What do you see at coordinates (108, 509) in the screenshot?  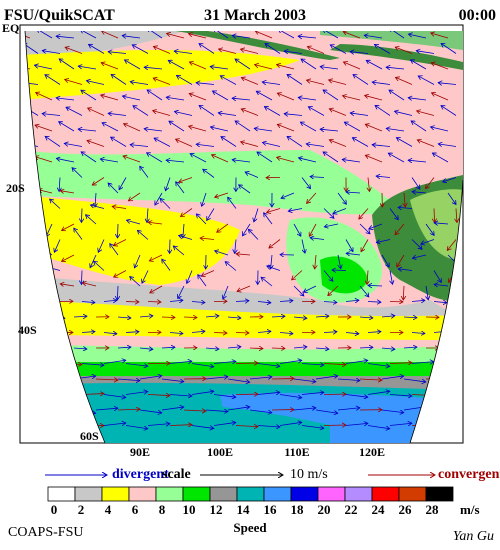 I see `speed-tick: 4` at bounding box center [108, 509].